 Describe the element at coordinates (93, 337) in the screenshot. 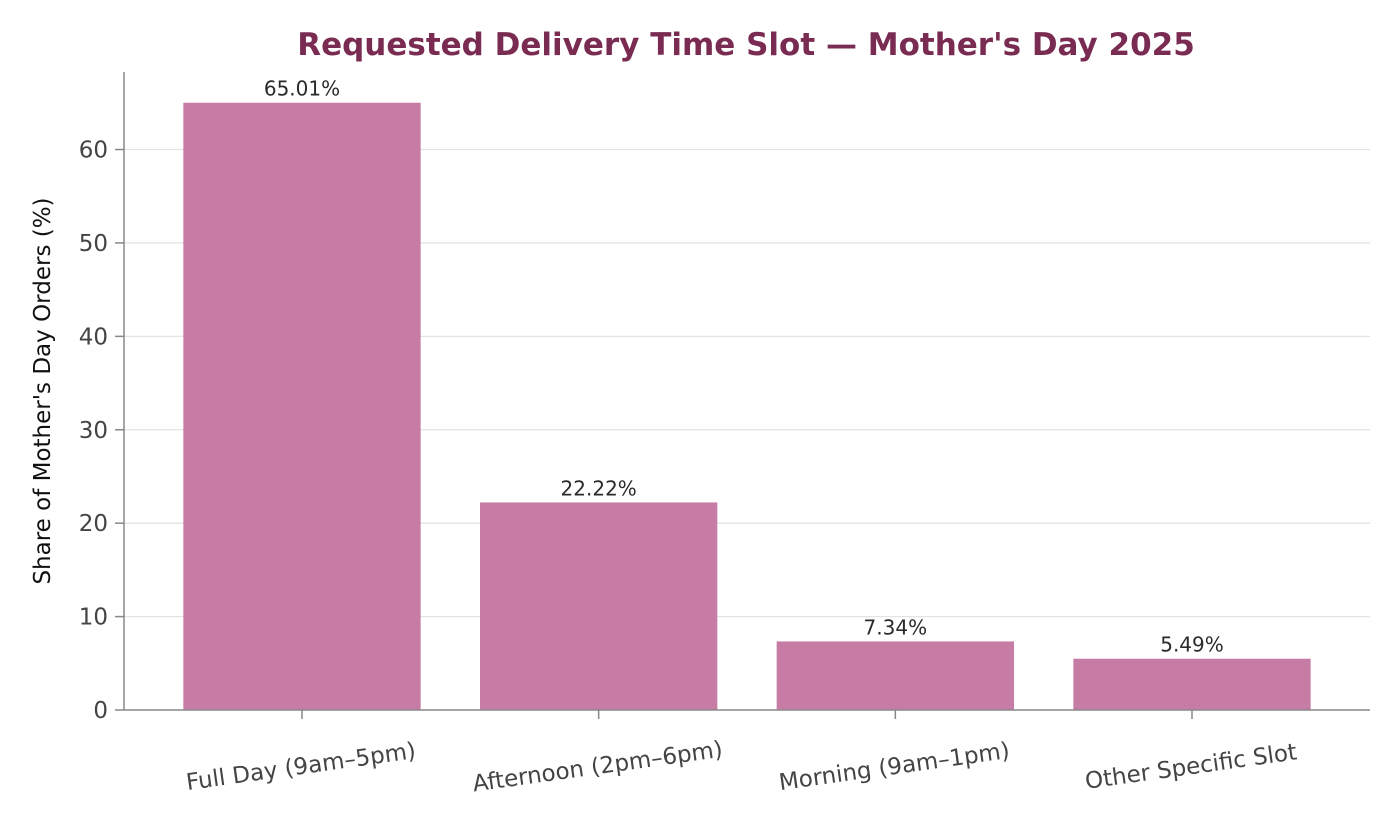

I see `y-tick-label: 40` at that location.